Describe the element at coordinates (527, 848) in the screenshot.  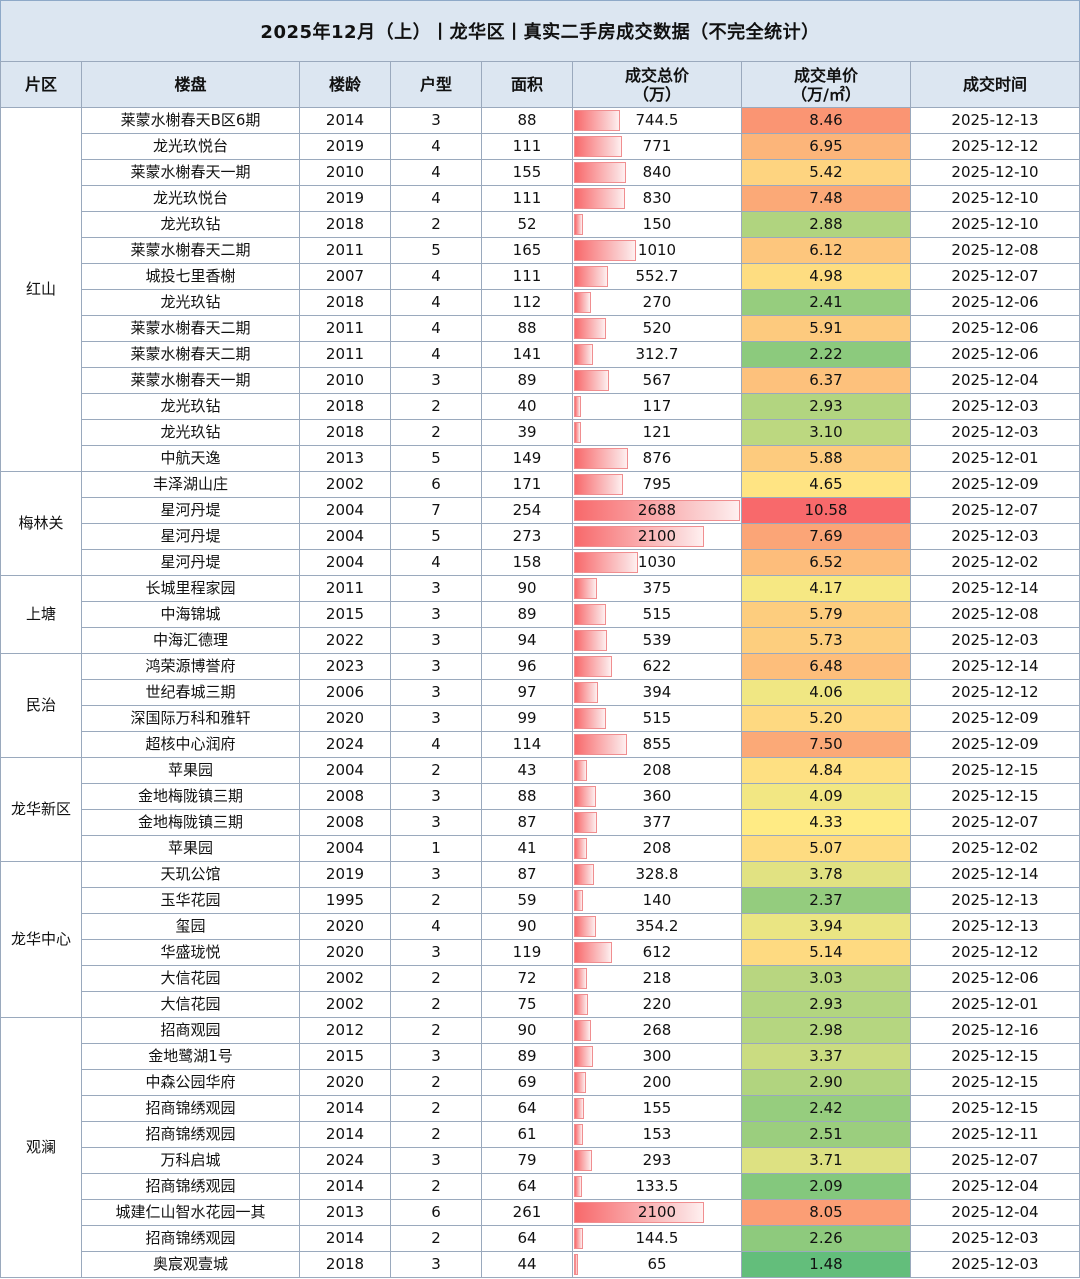
I see `area-cell: 41` at that location.